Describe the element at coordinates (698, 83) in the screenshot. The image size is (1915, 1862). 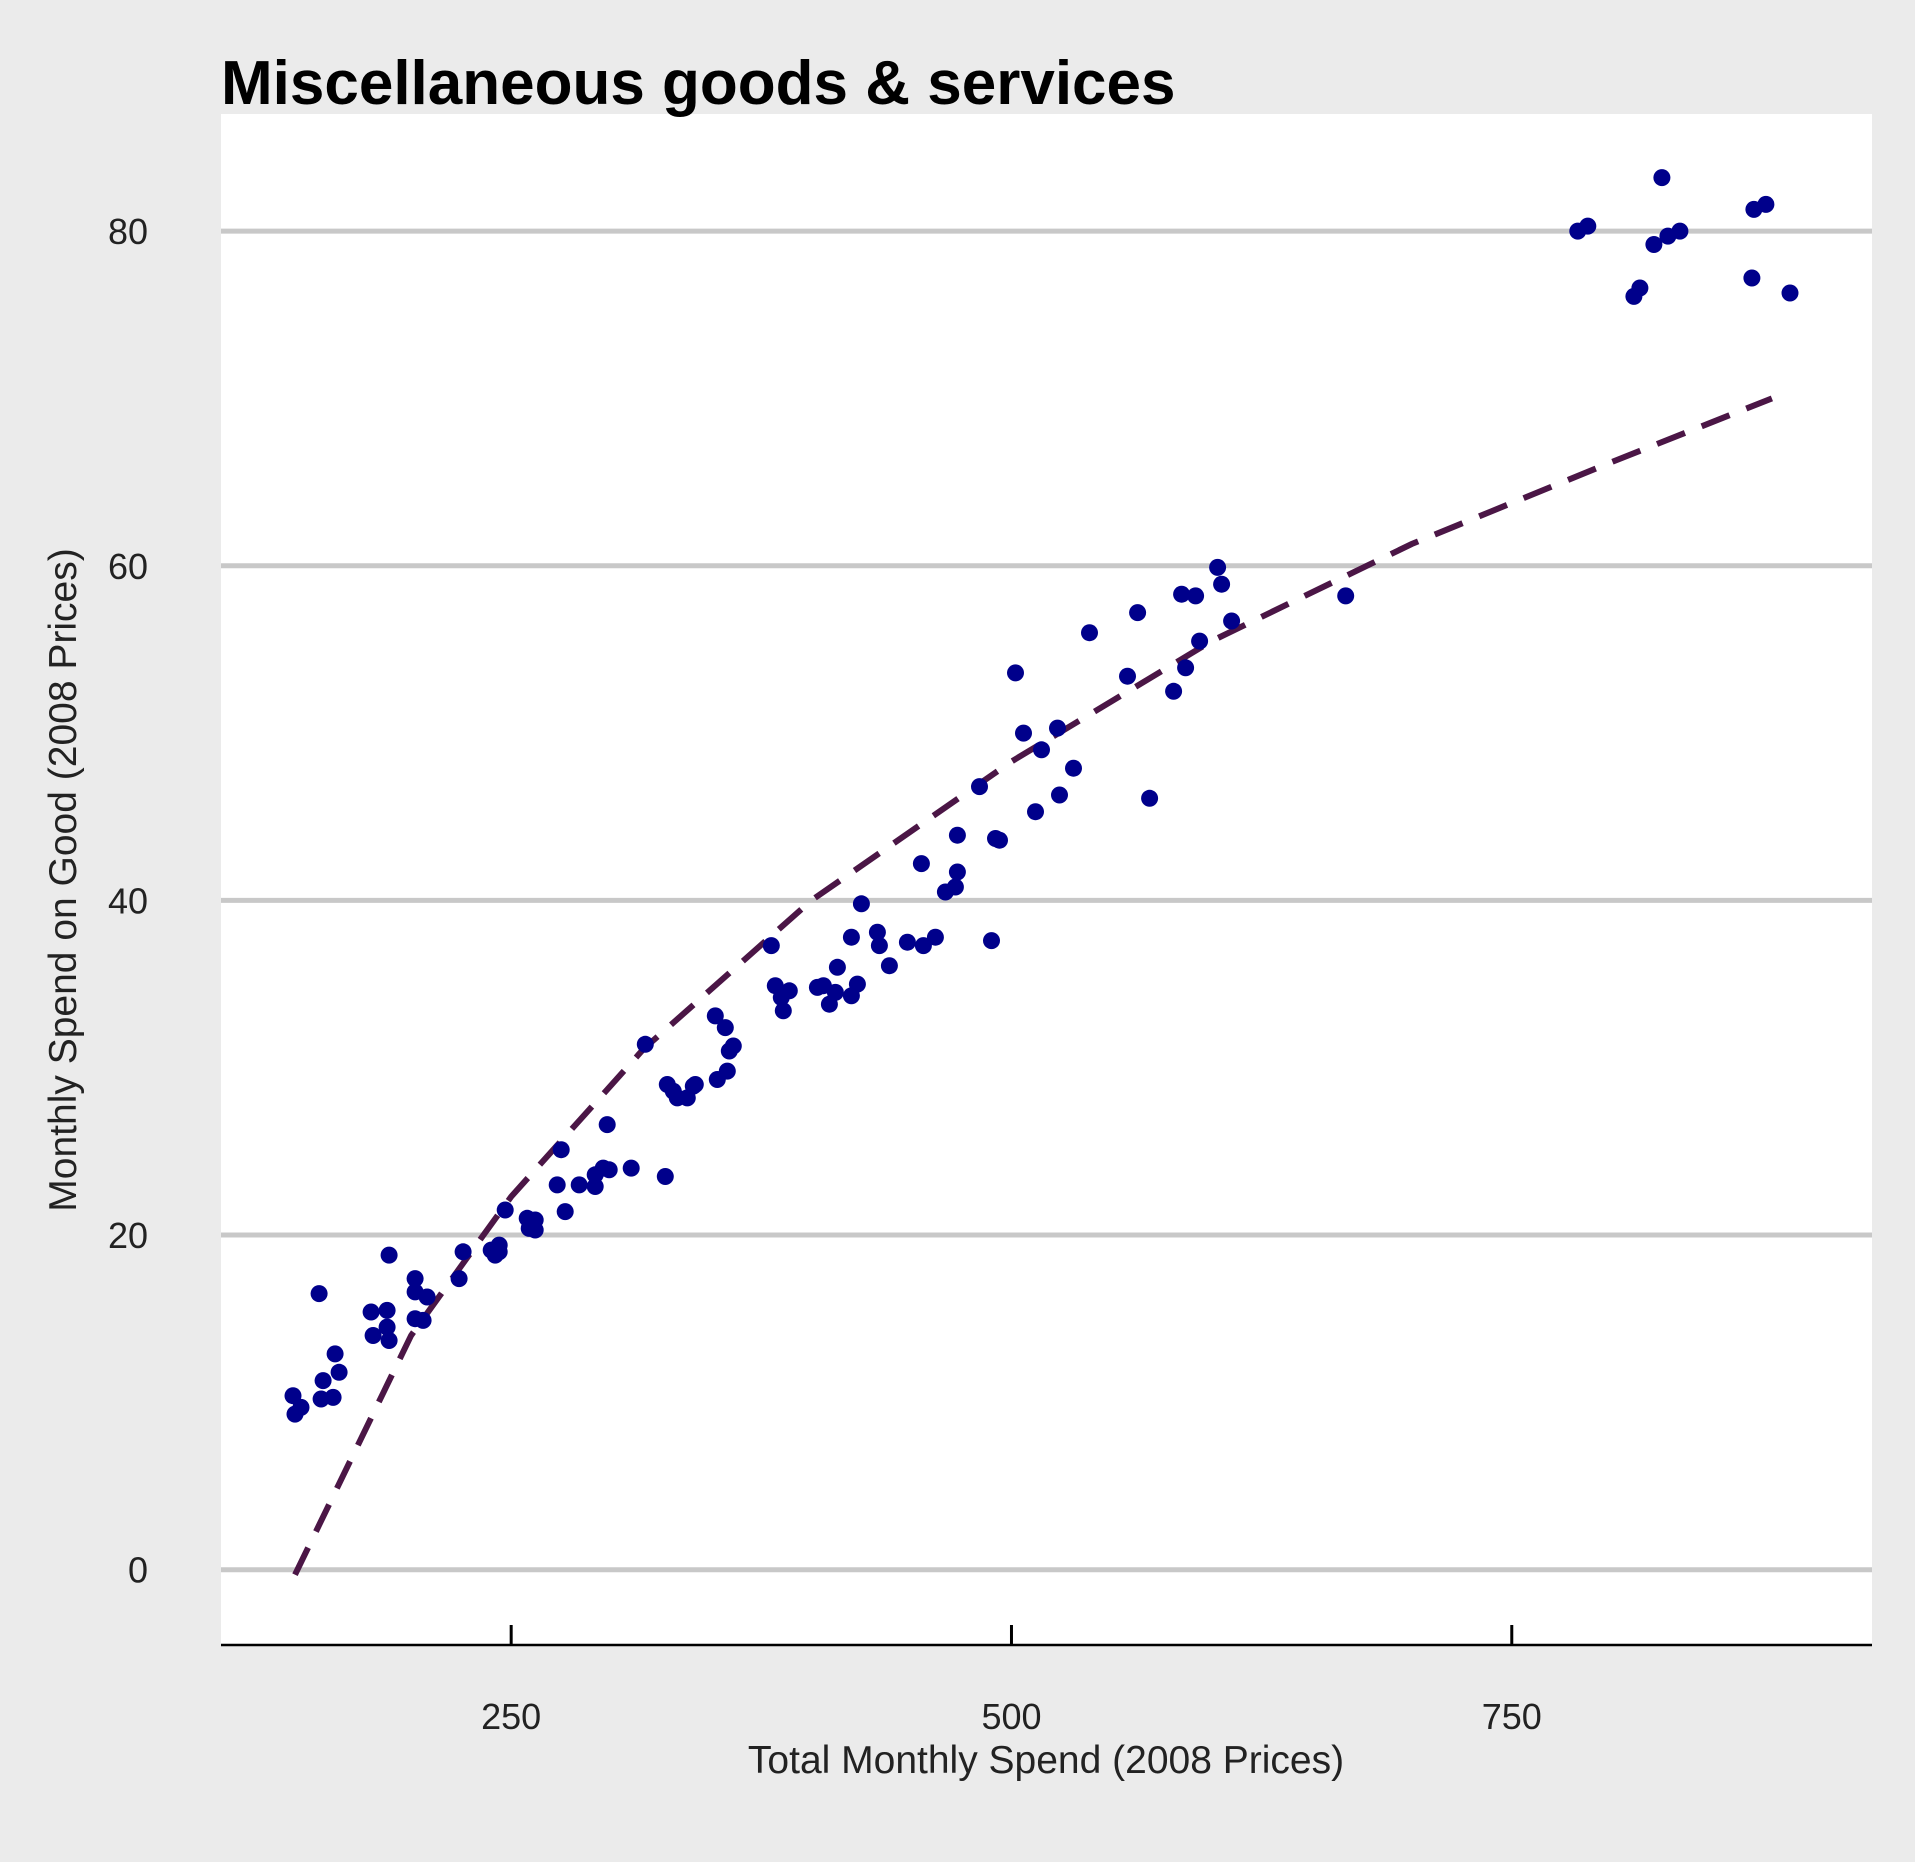
I see `chart-title: Miscellaneous goods & services` at that location.